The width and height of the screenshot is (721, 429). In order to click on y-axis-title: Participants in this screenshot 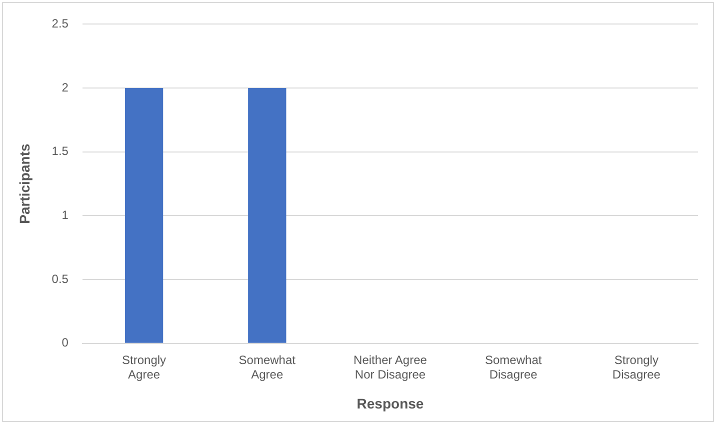, I will do `click(24, 184)`.